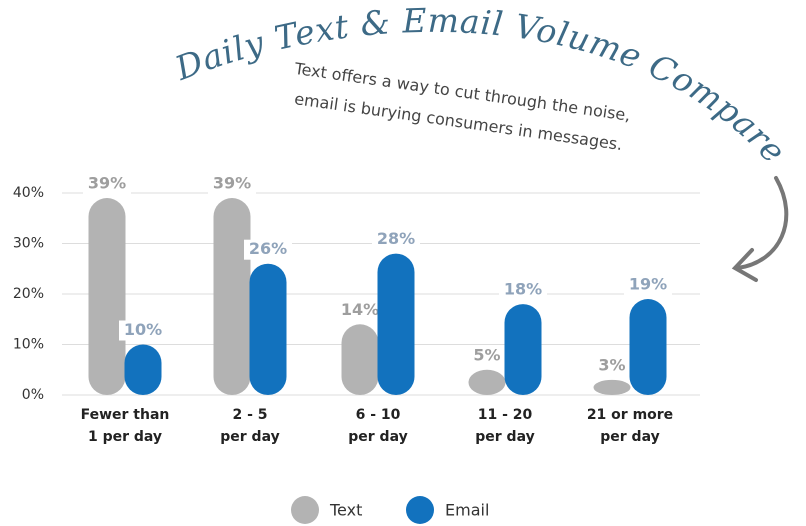 This screenshot has height=526, width=806. Describe the element at coordinates (28, 345) in the screenshot. I see `y-tick-label: 10%` at that location.